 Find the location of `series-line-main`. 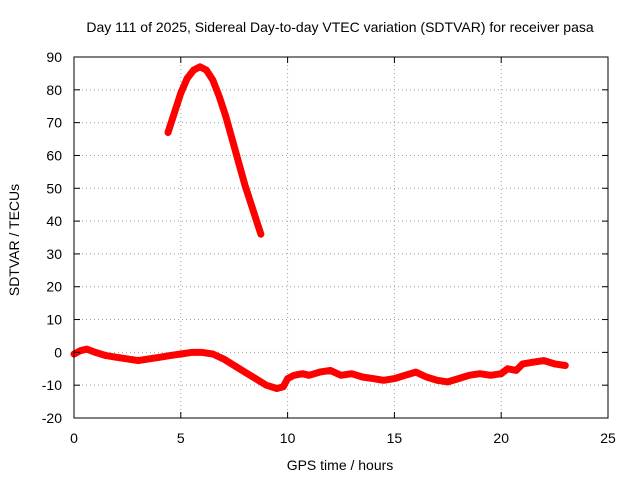

series-line-main is located at coordinates (319, 368).